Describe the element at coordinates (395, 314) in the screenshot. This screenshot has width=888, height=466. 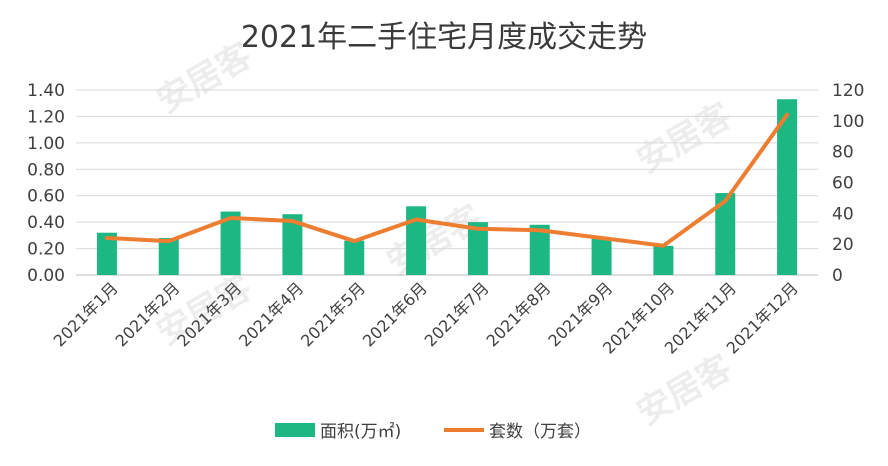
I see `x-tick-label: 2021年6月` at that location.